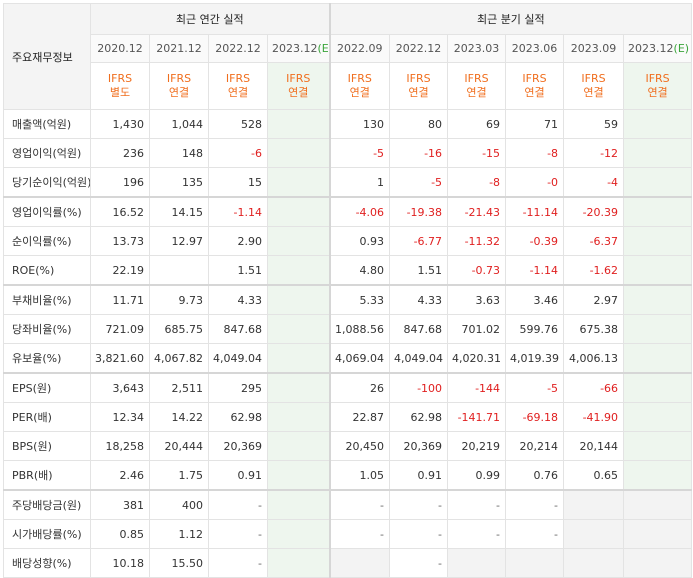  Describe the element at coordinates (120, 329) in the screenshot. I see `annual-value-cell: 721.09` at that location.